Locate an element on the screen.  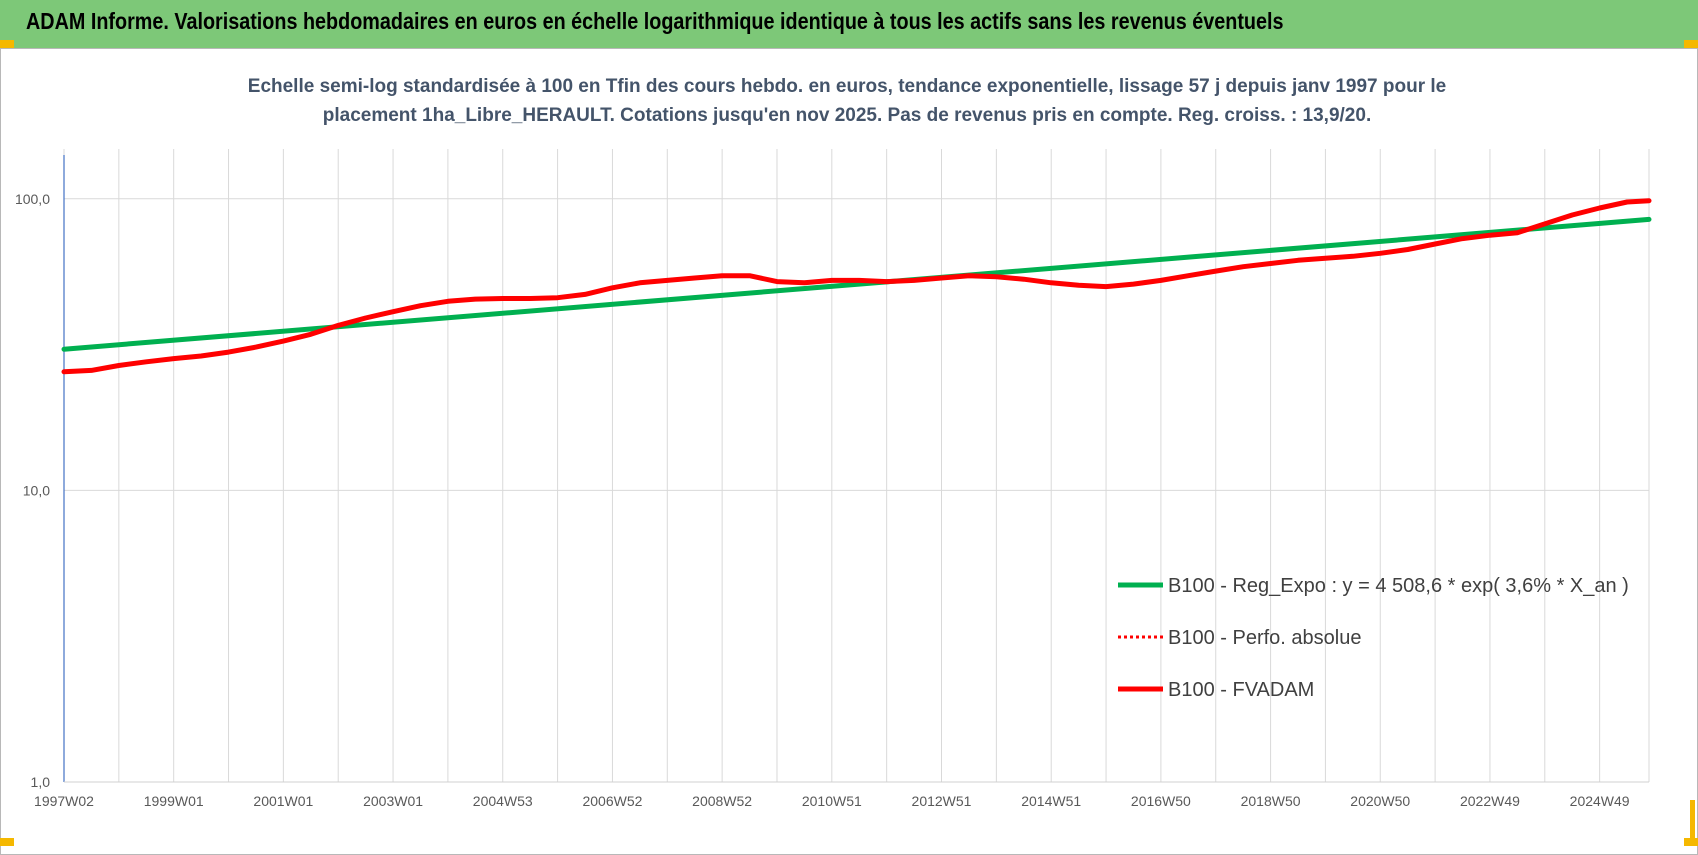
corner-marker-top-right is located at coordinates (1691, 44).